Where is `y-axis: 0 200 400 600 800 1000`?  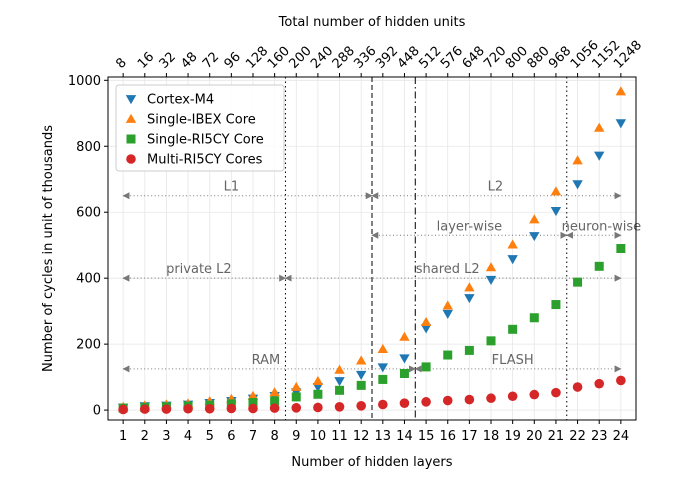 y-axis: 0 200 400 600 800 1000 is located at coordinates (88, 246).